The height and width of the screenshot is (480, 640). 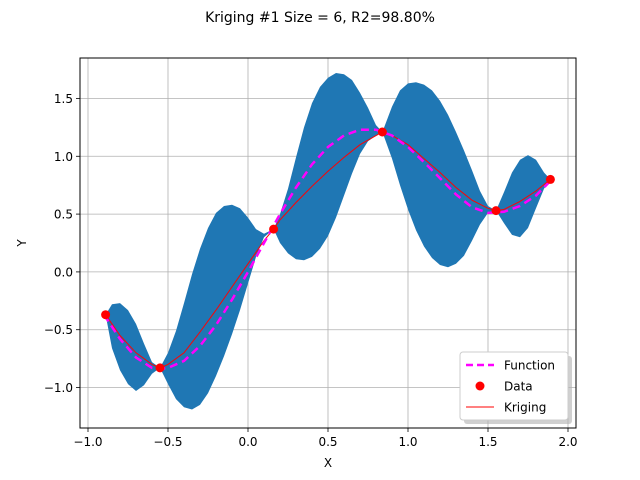 I want to click on y-tick-label: 0.5, so click(x=63, y=215).